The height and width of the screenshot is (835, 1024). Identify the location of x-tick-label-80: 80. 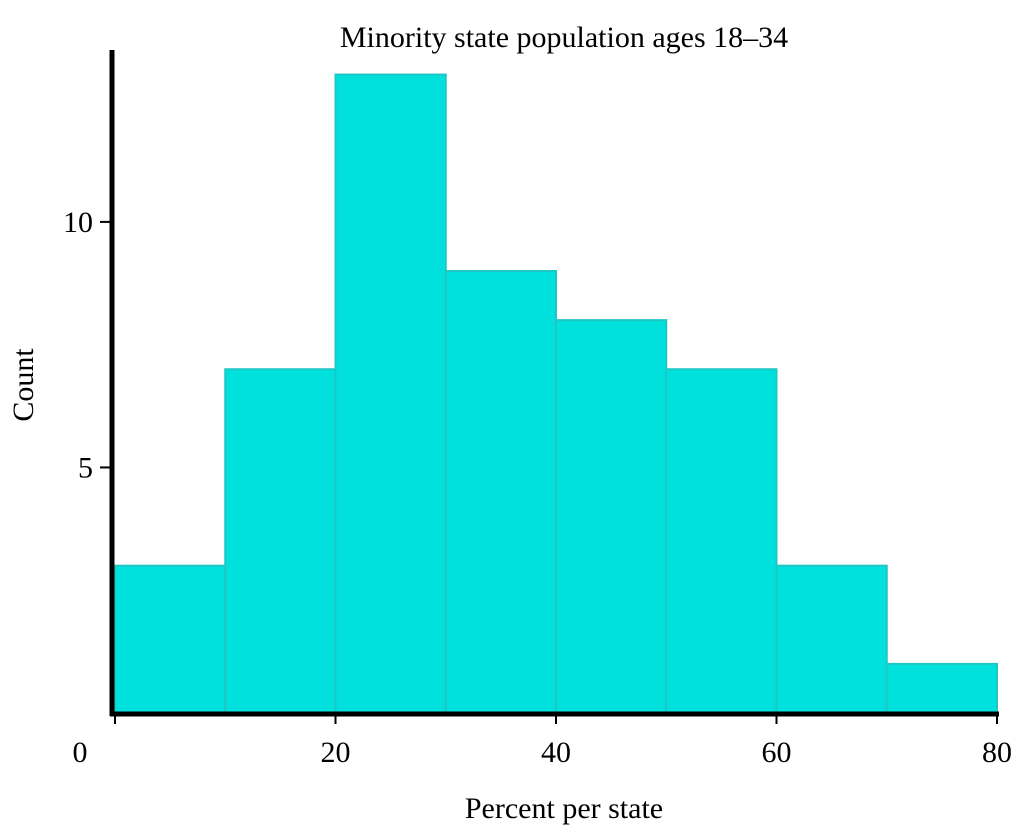
(997, 752).